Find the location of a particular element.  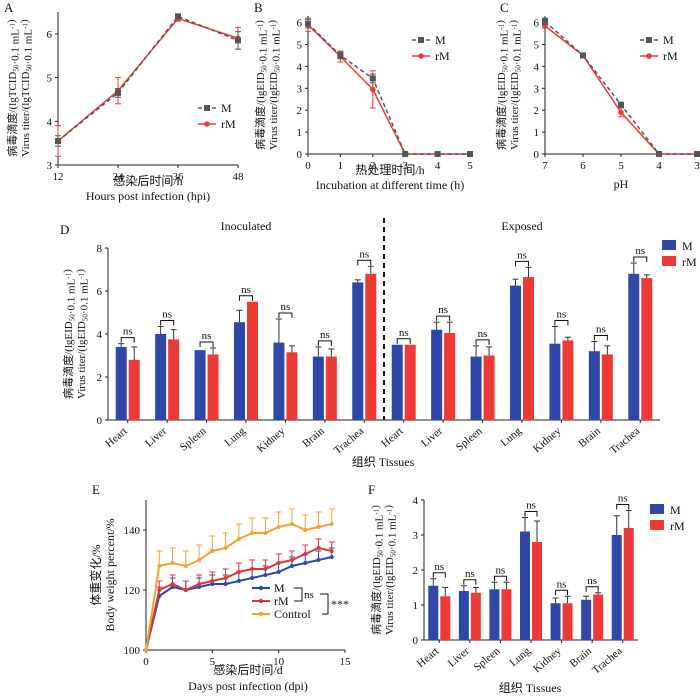

y-tick-label: 140 is located at coordinates (132, 531).